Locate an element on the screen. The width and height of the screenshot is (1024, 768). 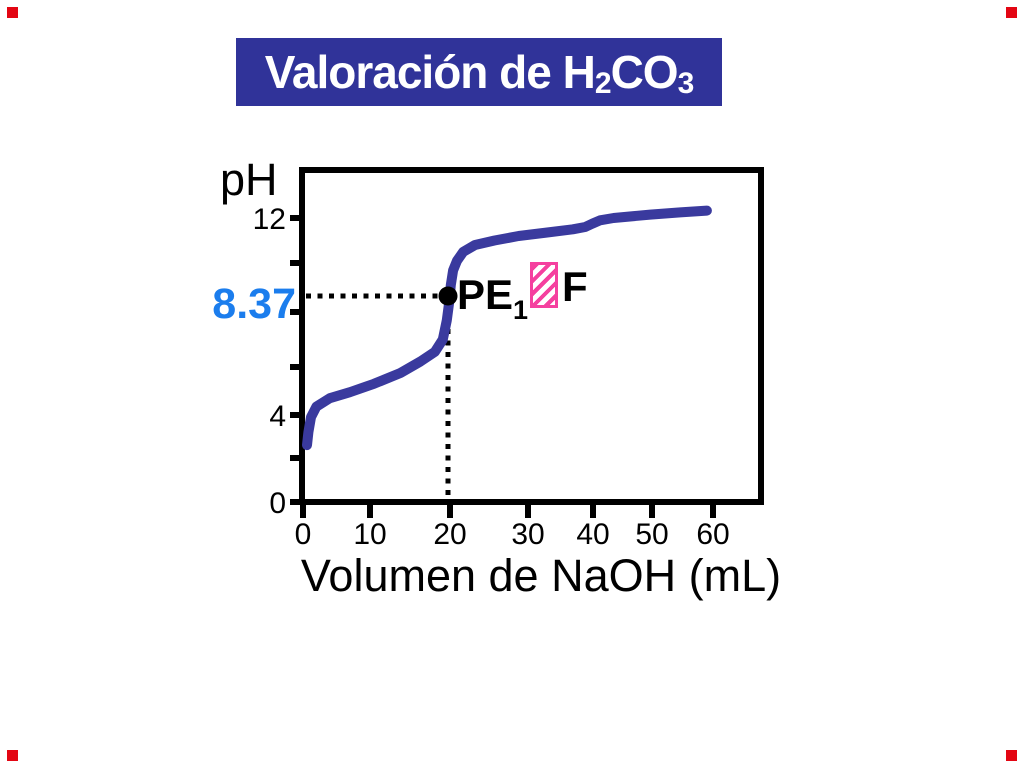
slide-title-text: Valoración de H is located at coordinates (430, 72).